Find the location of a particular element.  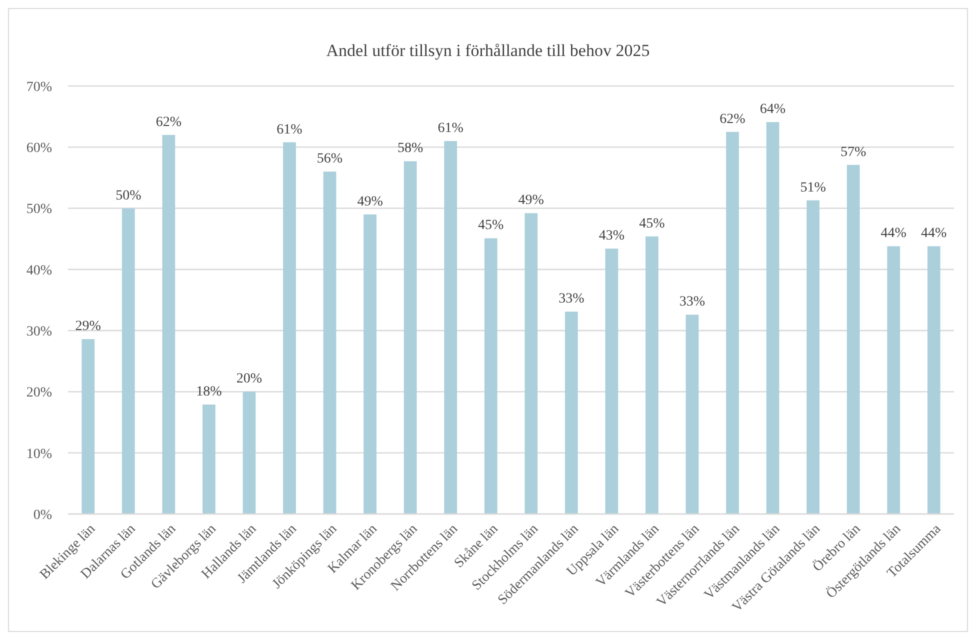

chart-title: Andel utför tillsyn i förhållande till behov 2025 is located at coordinates (488, 50).